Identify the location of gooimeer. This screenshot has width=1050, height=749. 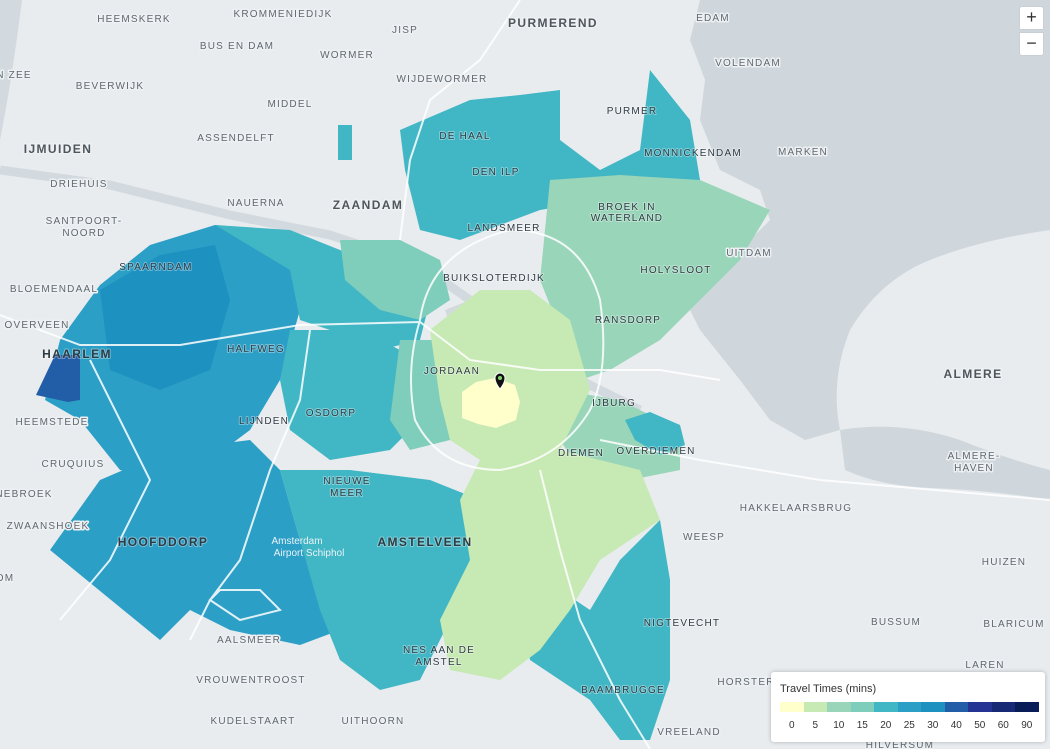
(945, 463).